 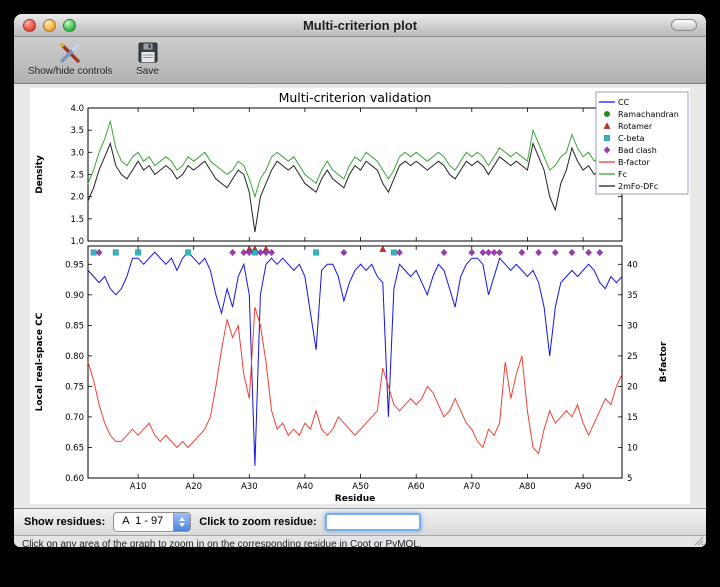 I want to click on save-icon, so click(x=148, y=53).